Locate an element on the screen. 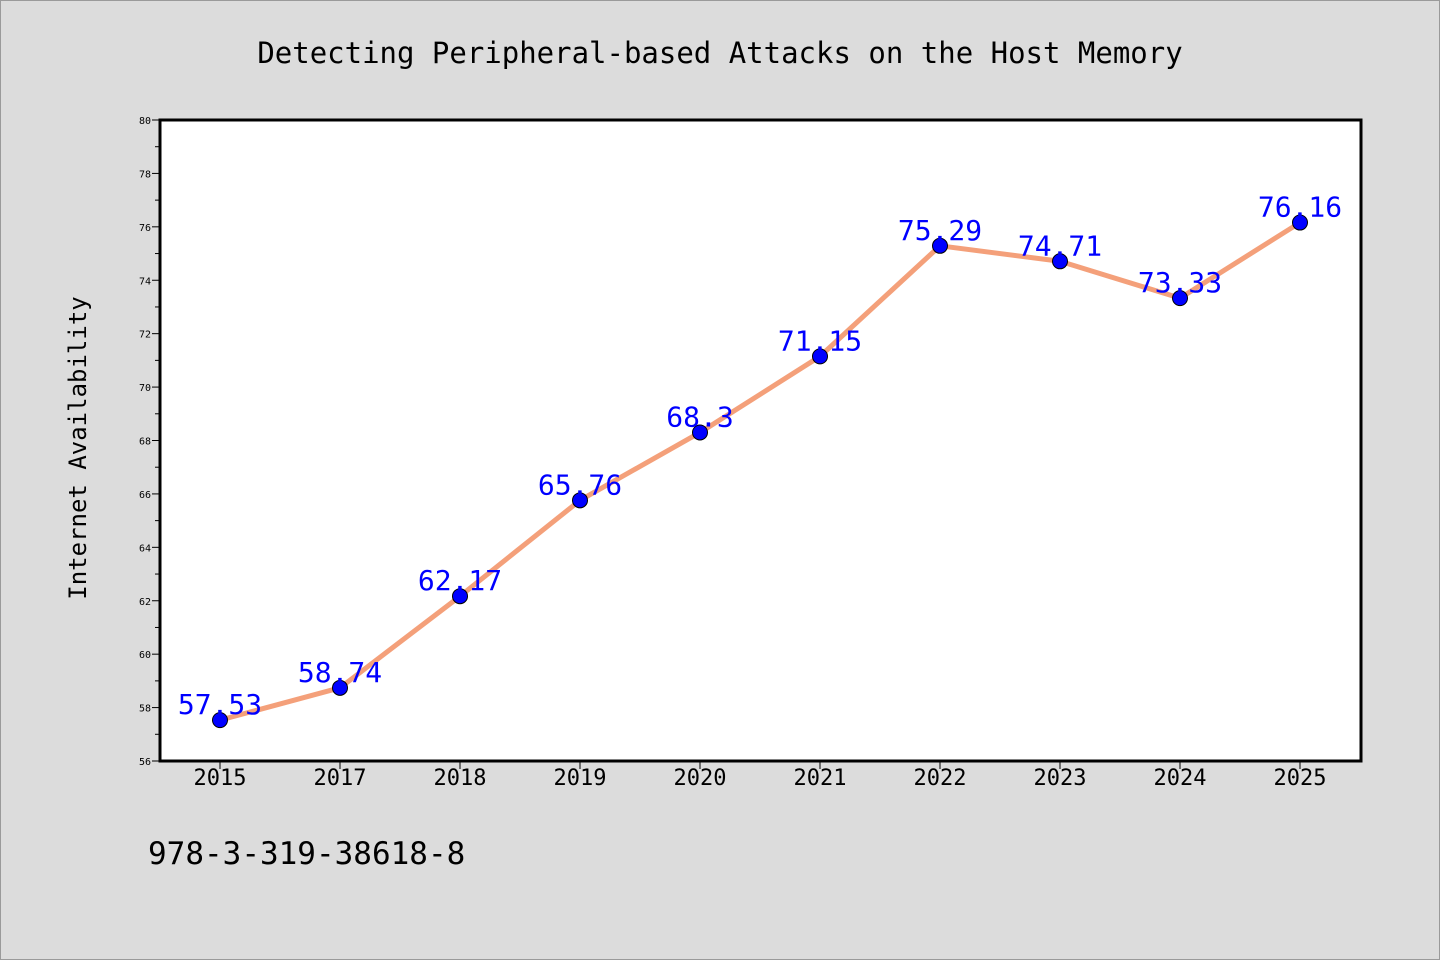 This screenshot has width=1440, height=965. x-tick-label: 2025 is located at coordinates (1300, 778).